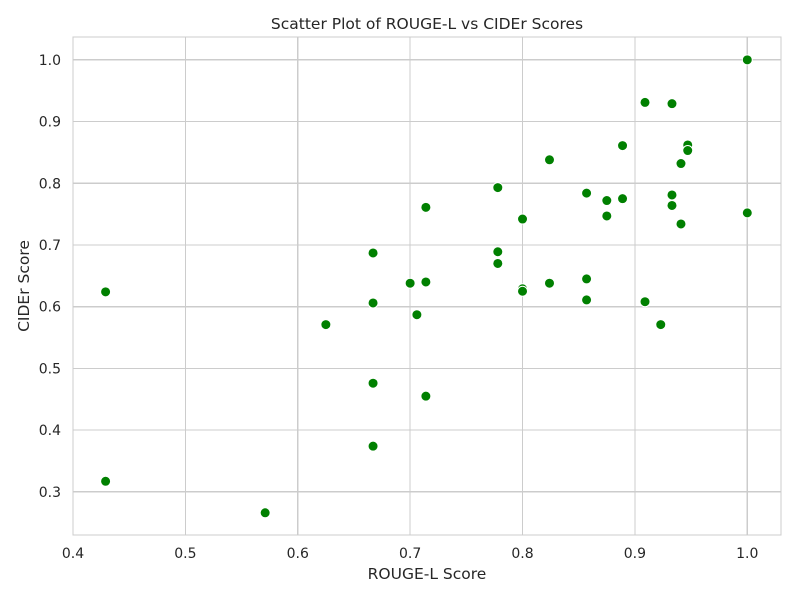 Image resolution: width=800 pixels, height=600 pixels. I want to click on x-tick-label: 0.5, so click(185, 554).